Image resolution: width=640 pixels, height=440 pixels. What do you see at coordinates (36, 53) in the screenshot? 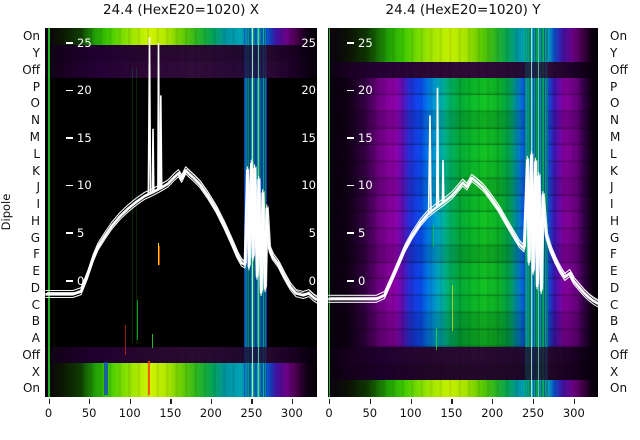
I see `row-label: Y` at bounding box center [36, 53].